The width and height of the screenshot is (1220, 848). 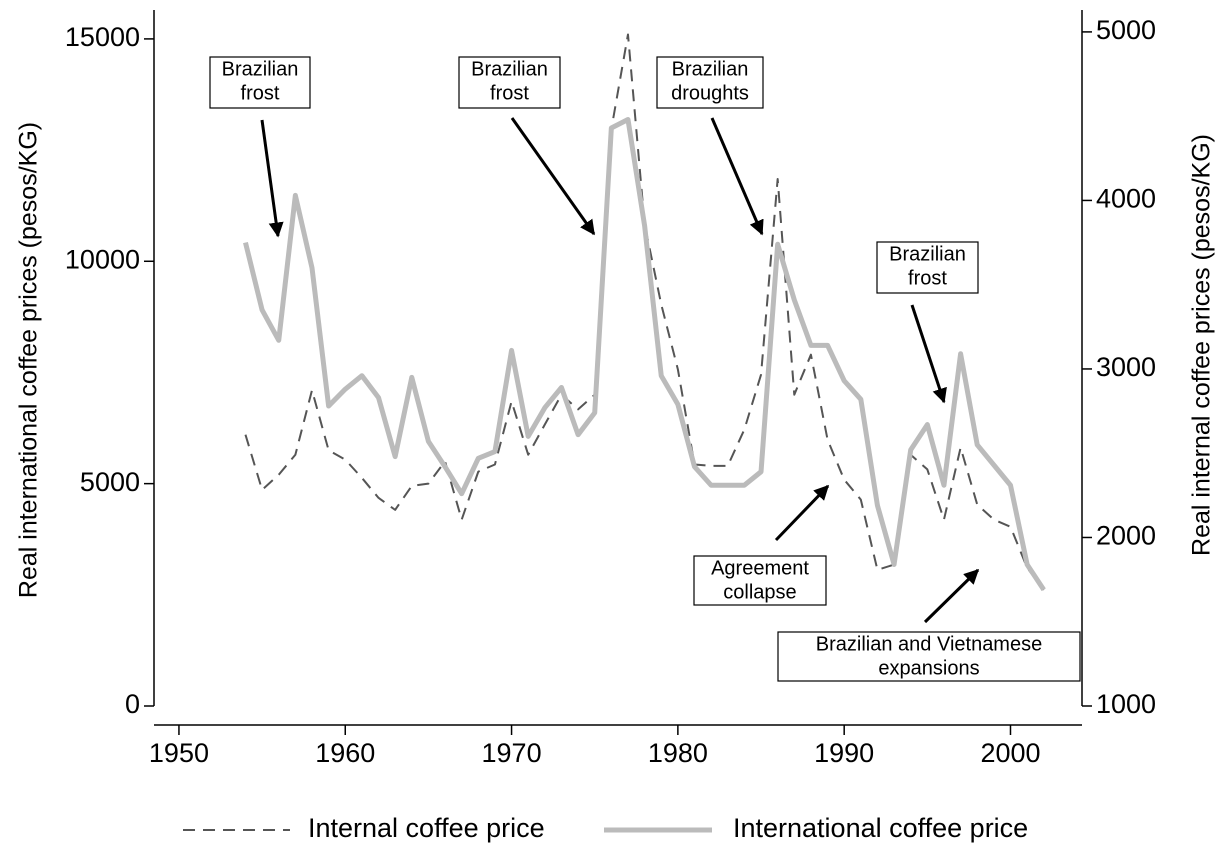 I want to click on y-tick-label: 0, so click(x=132, y=704).